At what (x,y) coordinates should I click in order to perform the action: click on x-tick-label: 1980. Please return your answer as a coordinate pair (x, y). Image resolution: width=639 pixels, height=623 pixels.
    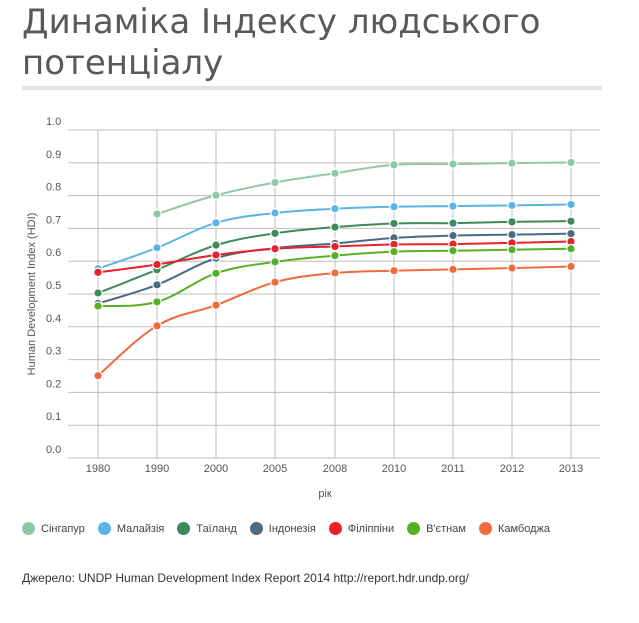
    Looking at the image, I should click on (98, 469).